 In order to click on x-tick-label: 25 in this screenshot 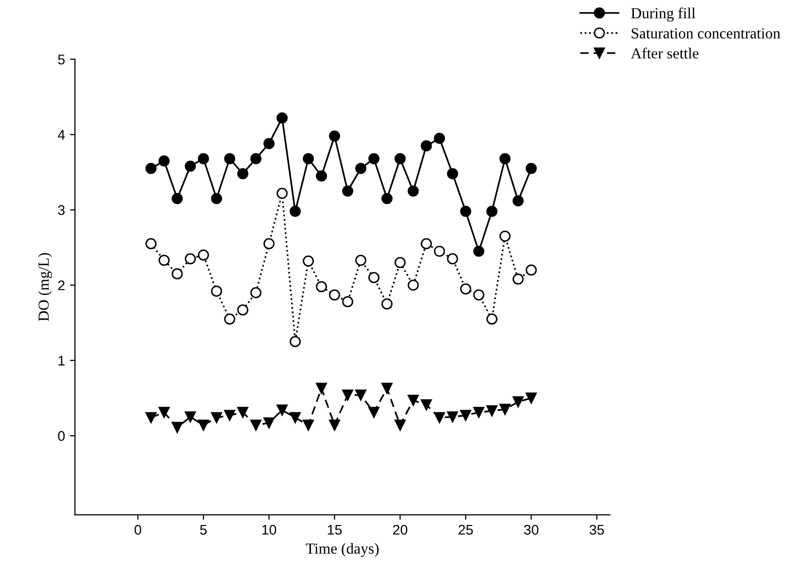, I will do `click(465, 529)`.